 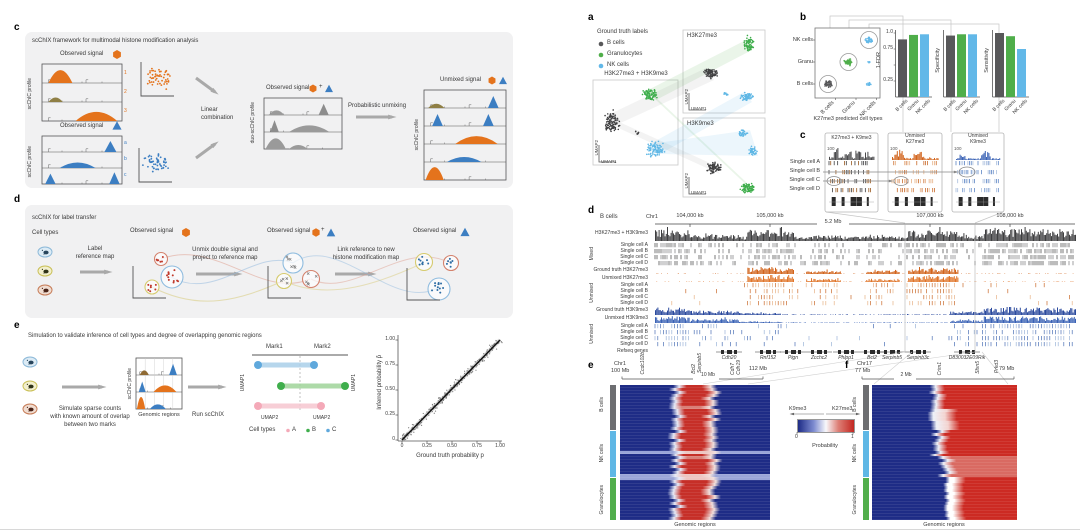 I want to click on panel-letter-a: a, so click(x=591, y=17).